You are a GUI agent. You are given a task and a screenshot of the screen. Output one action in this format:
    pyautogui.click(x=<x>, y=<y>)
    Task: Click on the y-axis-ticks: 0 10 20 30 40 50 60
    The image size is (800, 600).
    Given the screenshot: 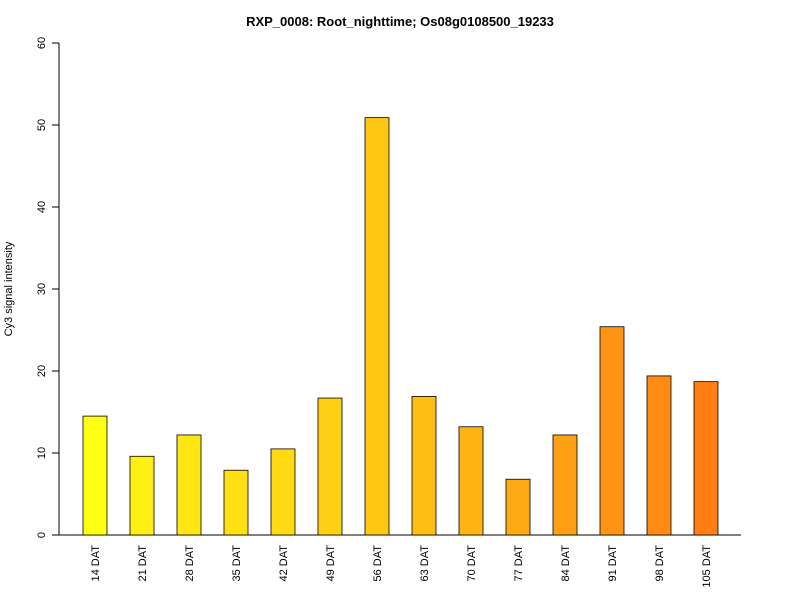 What is the action you would take?
    pyautogui.click(x=47, y=287)
    